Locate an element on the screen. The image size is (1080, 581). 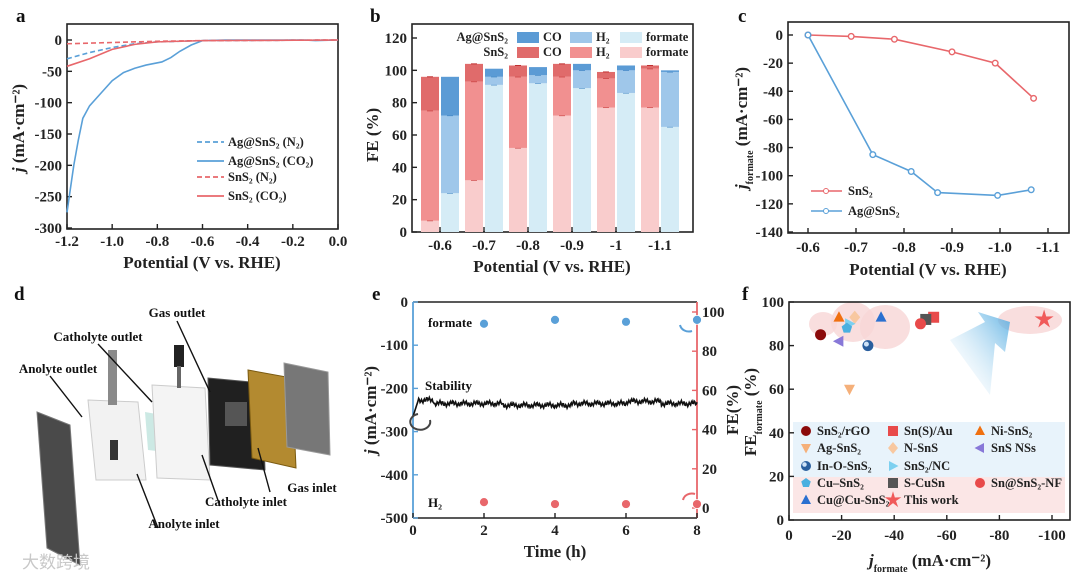
flow-cell-illustration is located at coordinates (183, 443).